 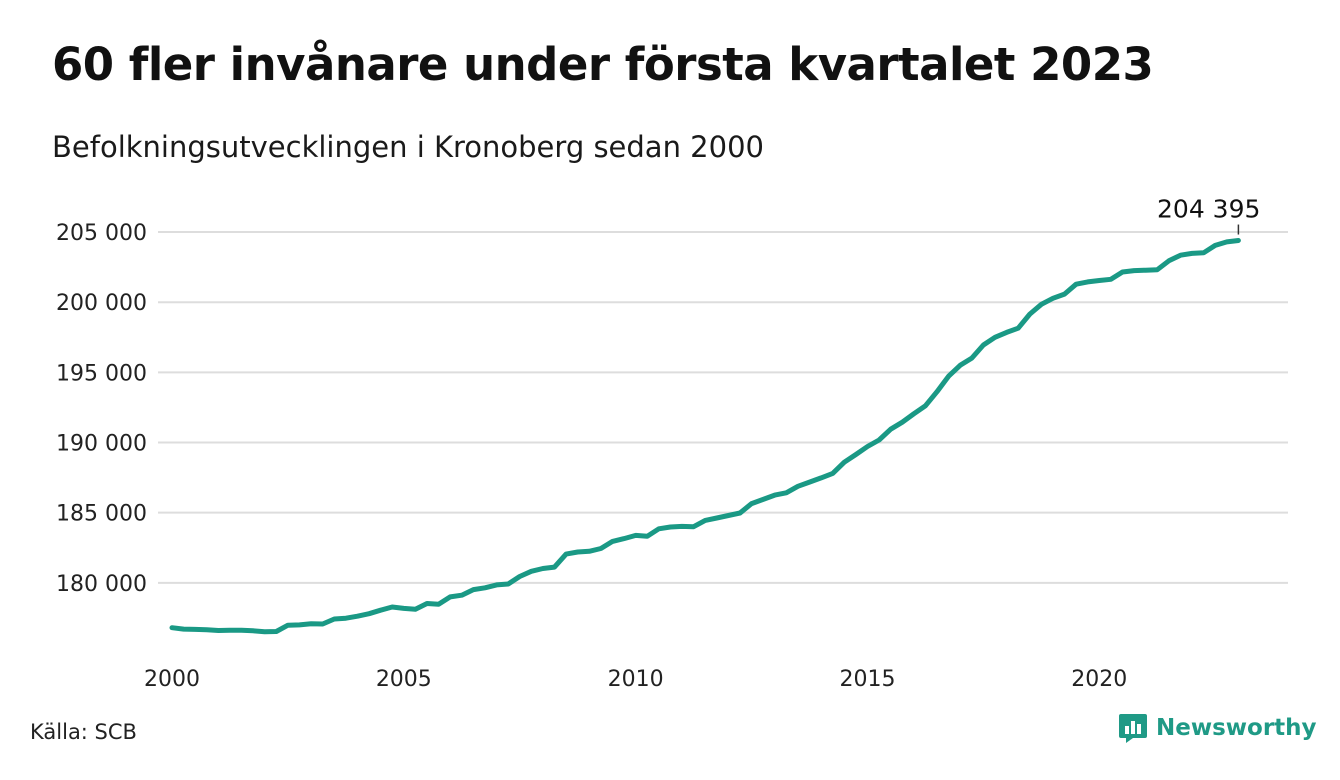 What do you see at coordinates (1133, 728) in the screenshot?
I see `newsworthy-logo-icon` at bounding box center [1133, 728].